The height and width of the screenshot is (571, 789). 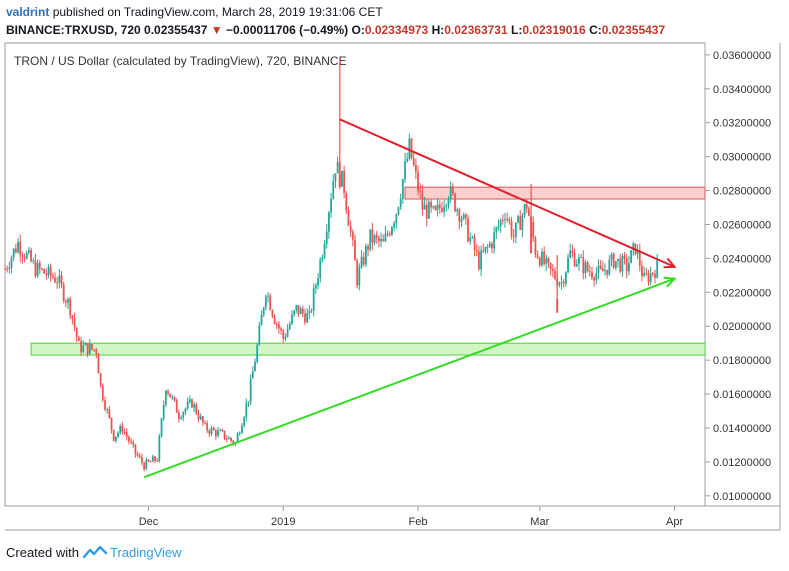 What do you see at coordinates (742, 225) in the screenshot?
I see `y-tick-label: 0.02600000` at bounding box center [742, 225].